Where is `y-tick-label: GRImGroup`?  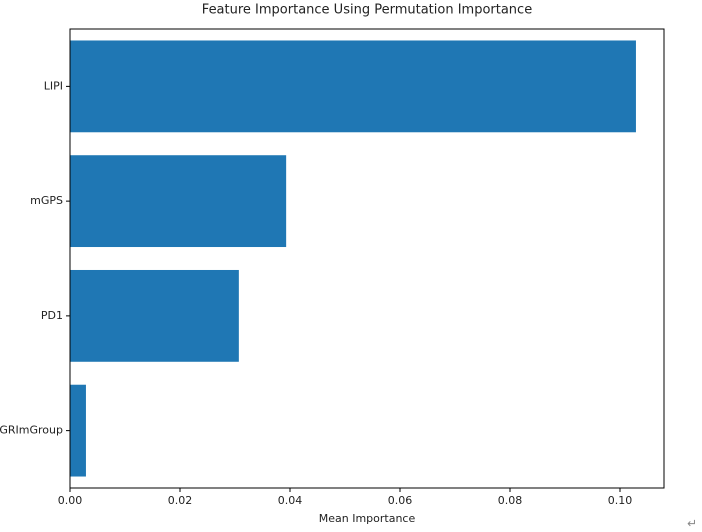
y-tick-label: GRImGroup is located at coordinates (31, 430).